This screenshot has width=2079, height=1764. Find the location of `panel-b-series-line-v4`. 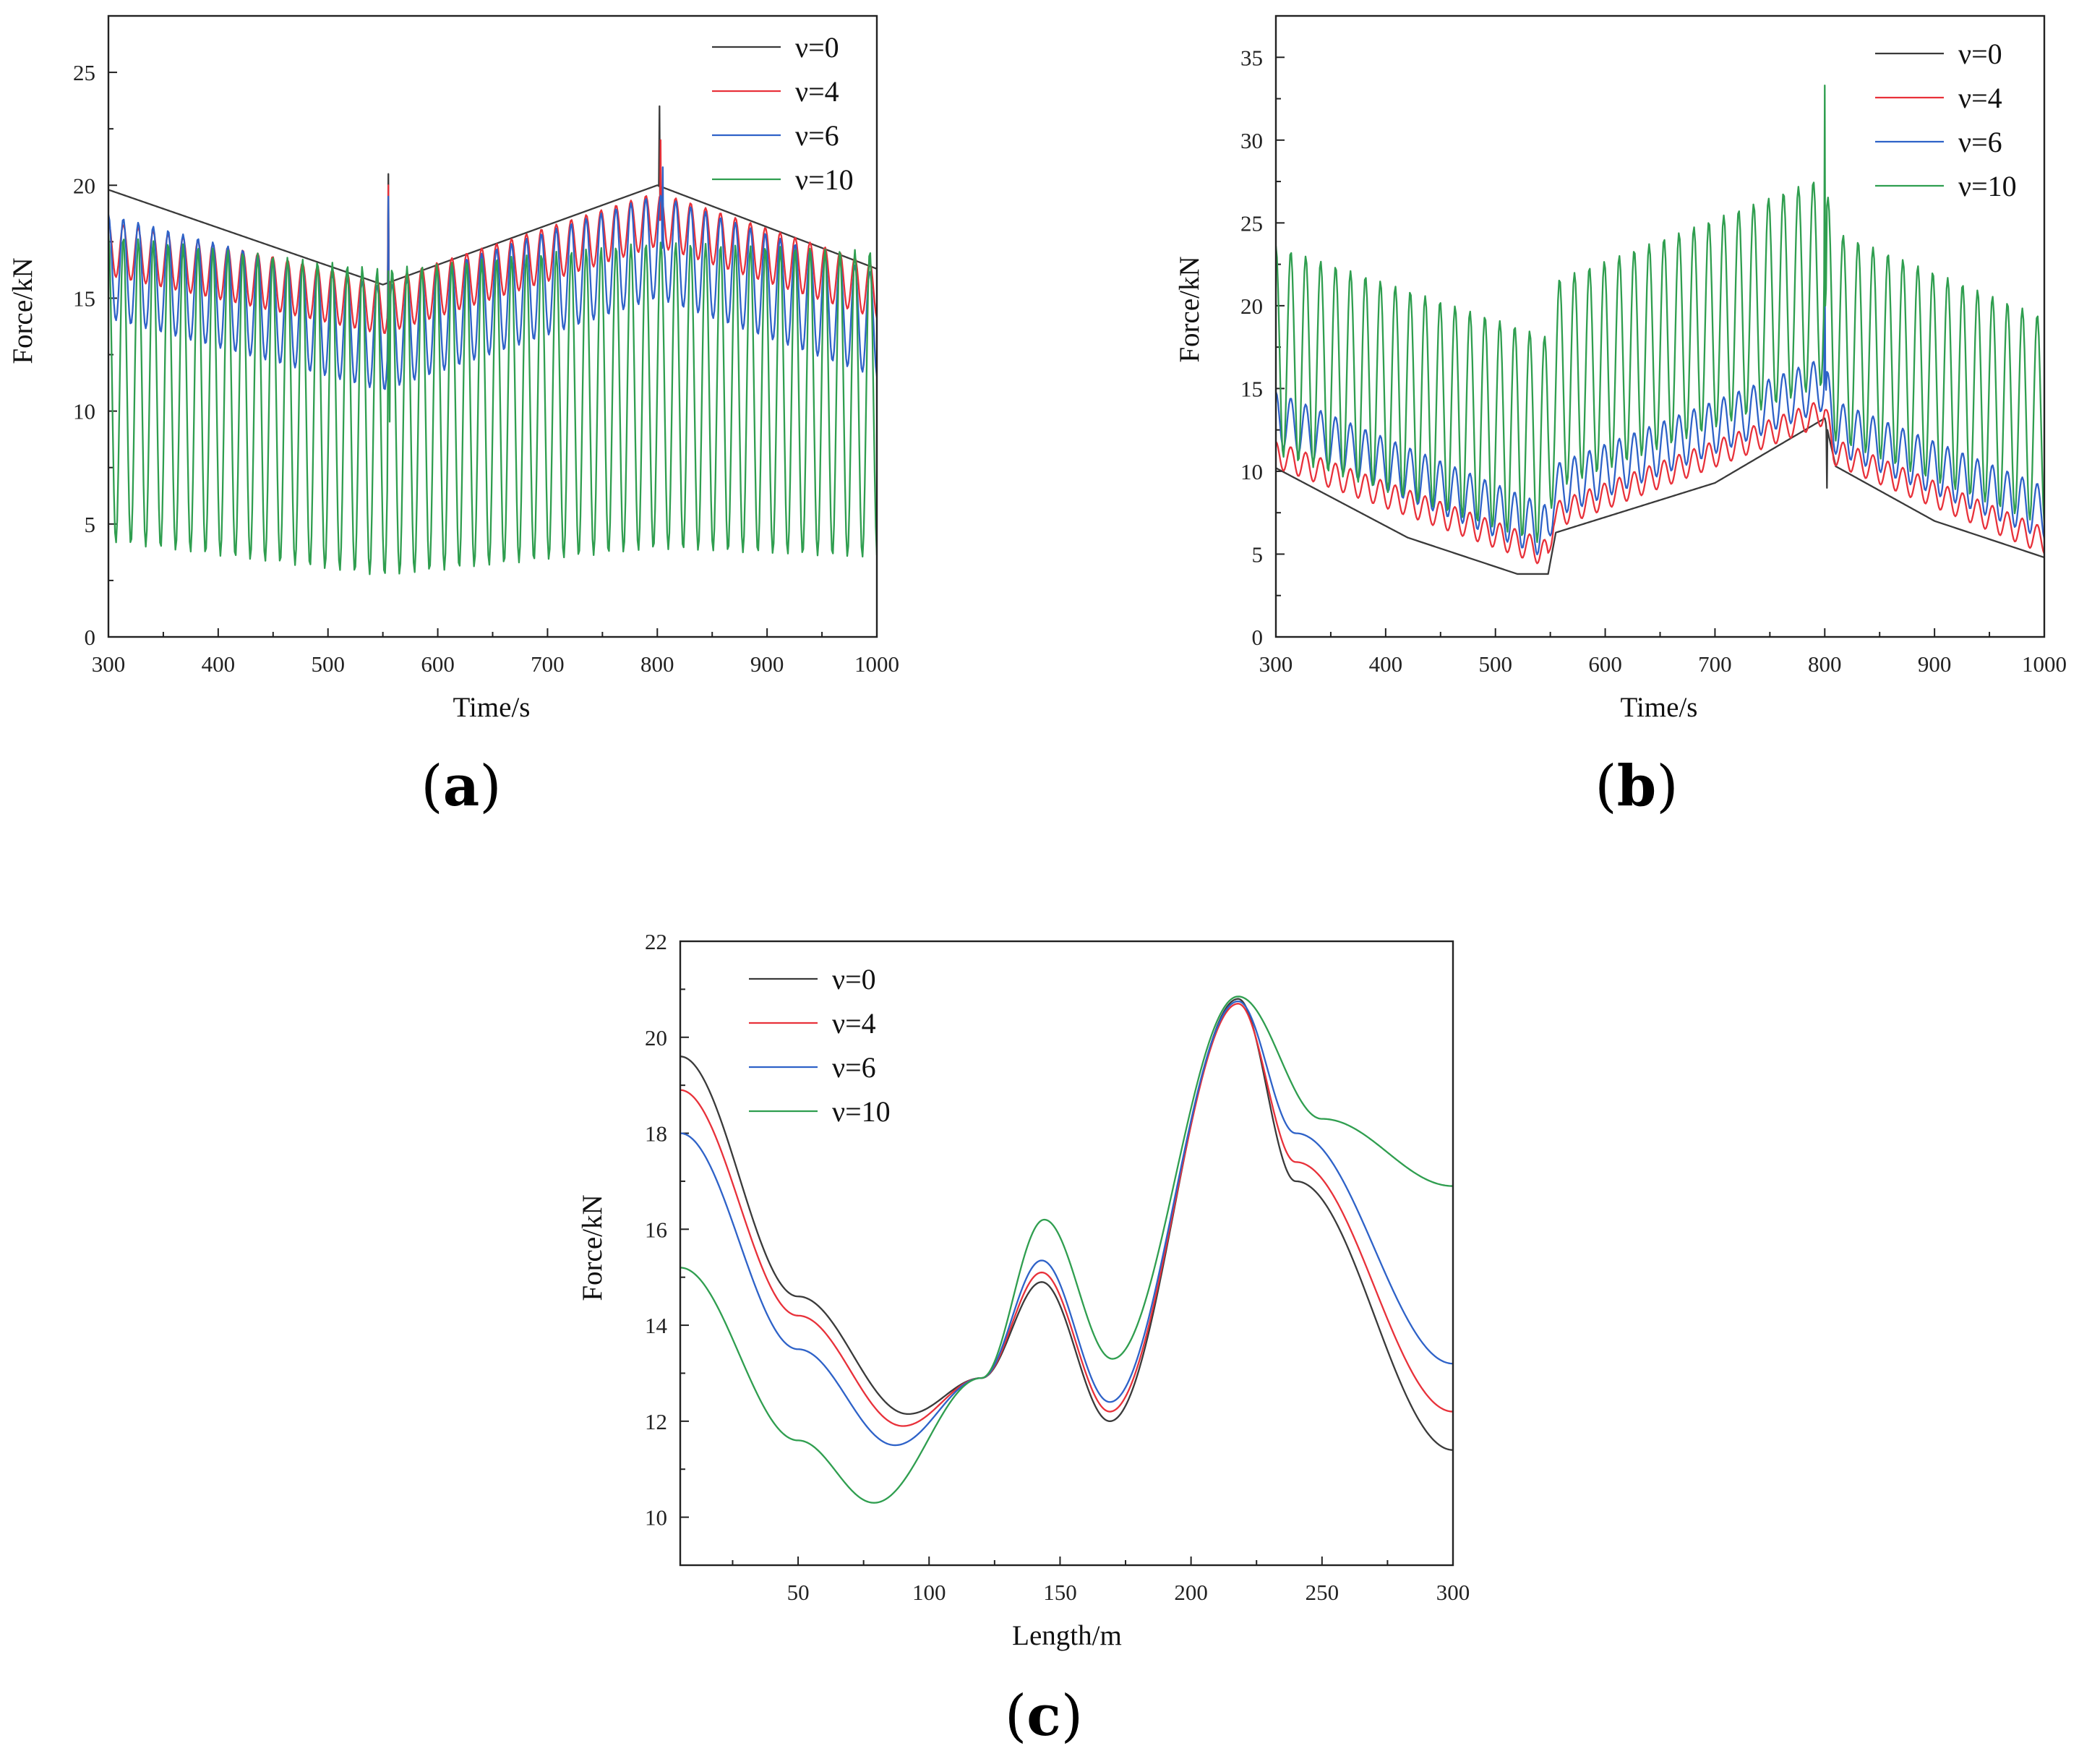

panel-b-series-line-v4 is located at coordinates (1660, 483).